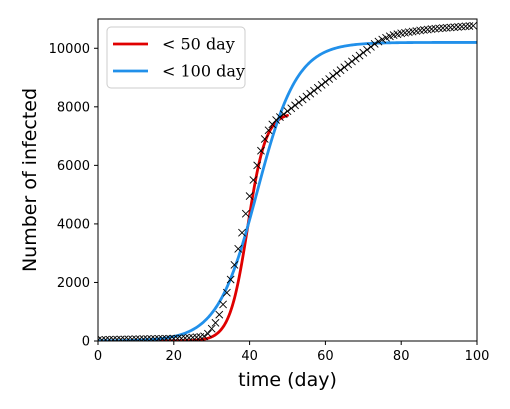 The image size is (510, 409). What do you see at coordinates (86, 342) in the screenshot?
I see `y-tick-label: 0` at bounding box center [86, 342].